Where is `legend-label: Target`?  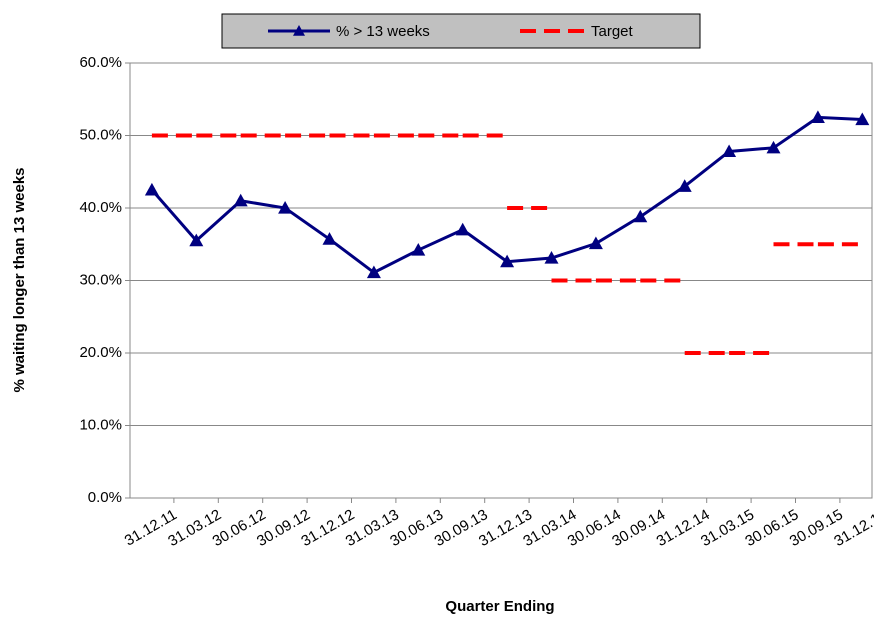
legend-label: Target is located at coordinates (612, 31).